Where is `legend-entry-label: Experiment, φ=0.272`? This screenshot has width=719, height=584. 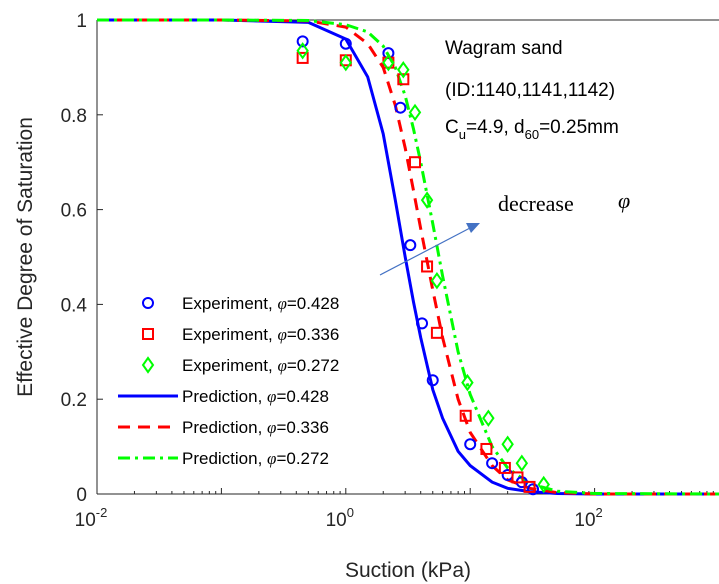 legend-entry-label: Experiment, φ=0.272 is located at coordinates (260, 365).